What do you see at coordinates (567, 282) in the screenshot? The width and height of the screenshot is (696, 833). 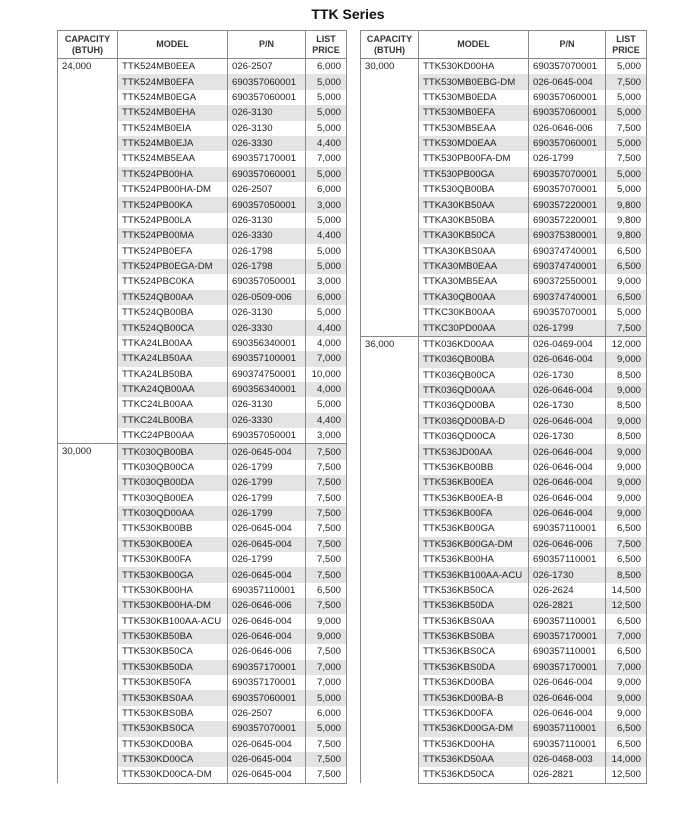 I see `pn-cell: 690372550001` at bounding box center [567, 282].